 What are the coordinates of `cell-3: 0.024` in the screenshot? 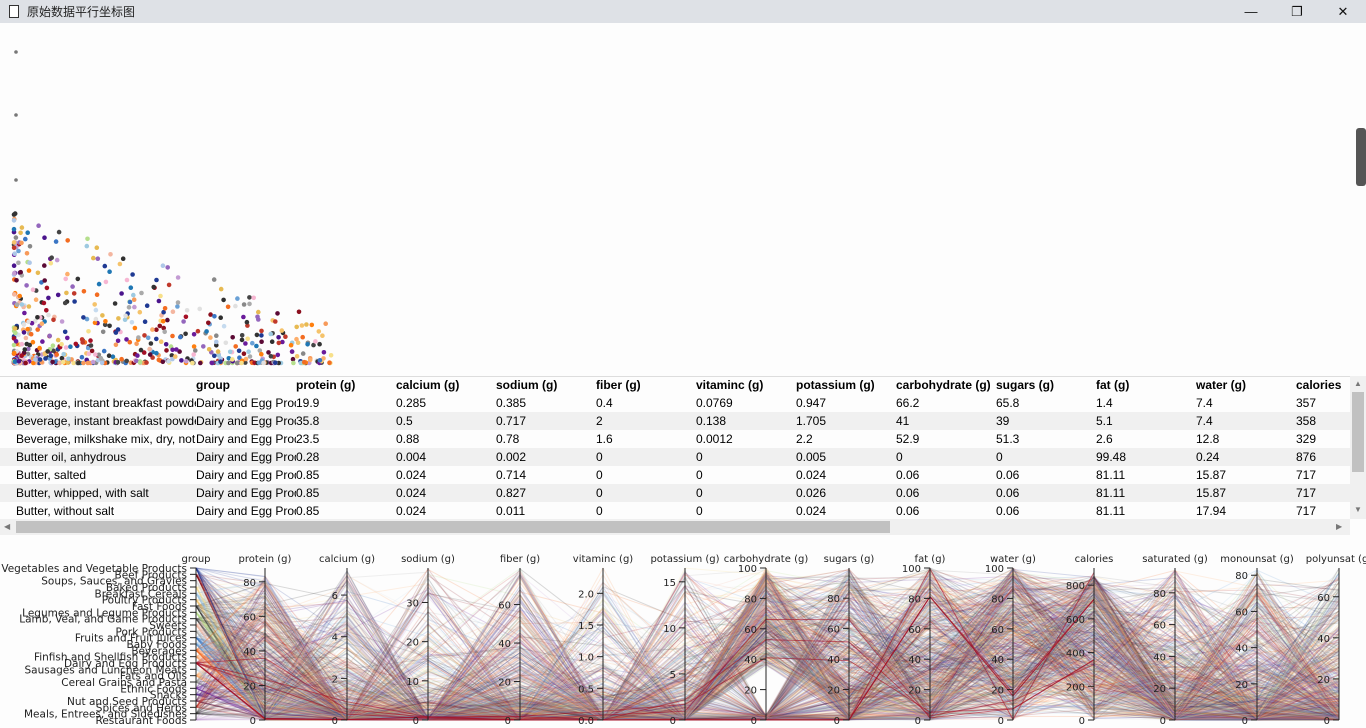 It's located at (411, 511).